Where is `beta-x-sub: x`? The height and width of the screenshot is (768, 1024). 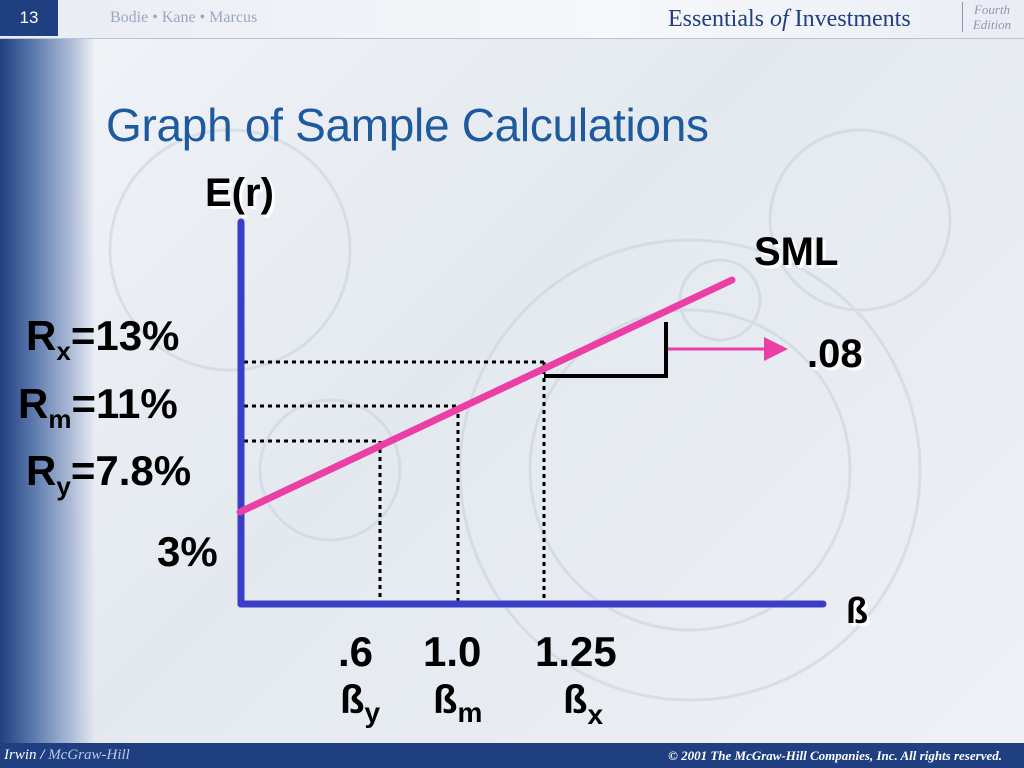
beta-x-sub: x is located at coordinates (595, 714).